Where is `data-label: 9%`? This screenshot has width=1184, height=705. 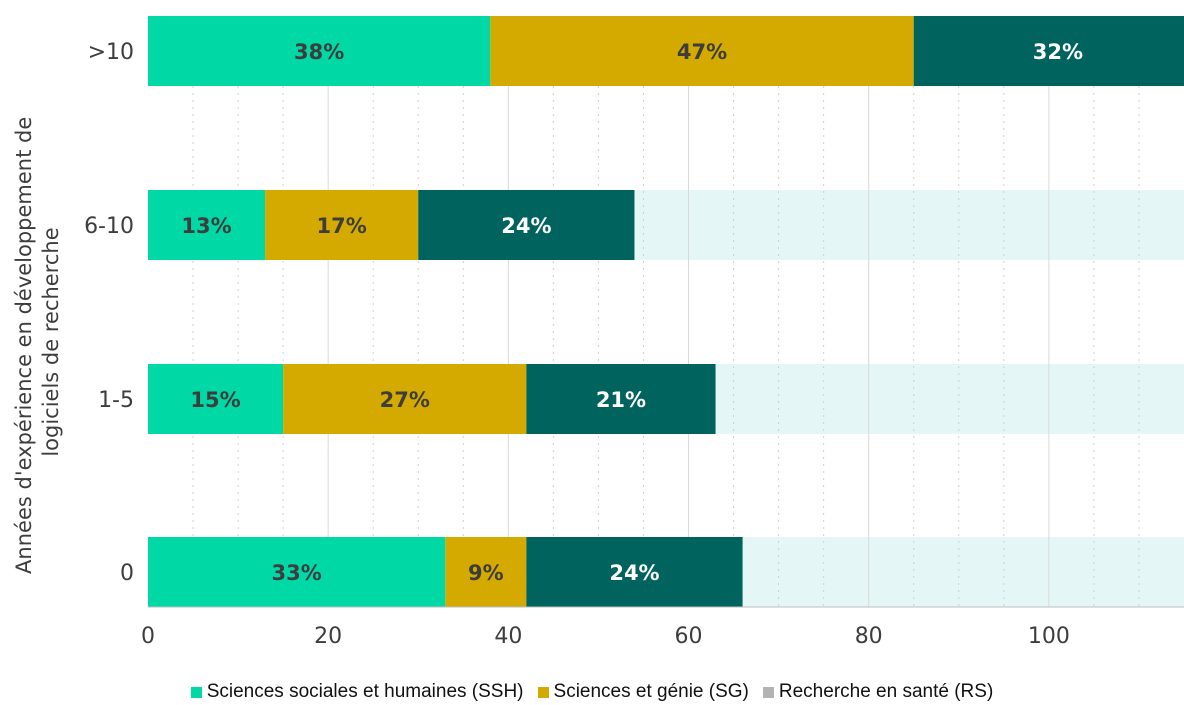
data-label: 9% is located at coordinates (486, 573).